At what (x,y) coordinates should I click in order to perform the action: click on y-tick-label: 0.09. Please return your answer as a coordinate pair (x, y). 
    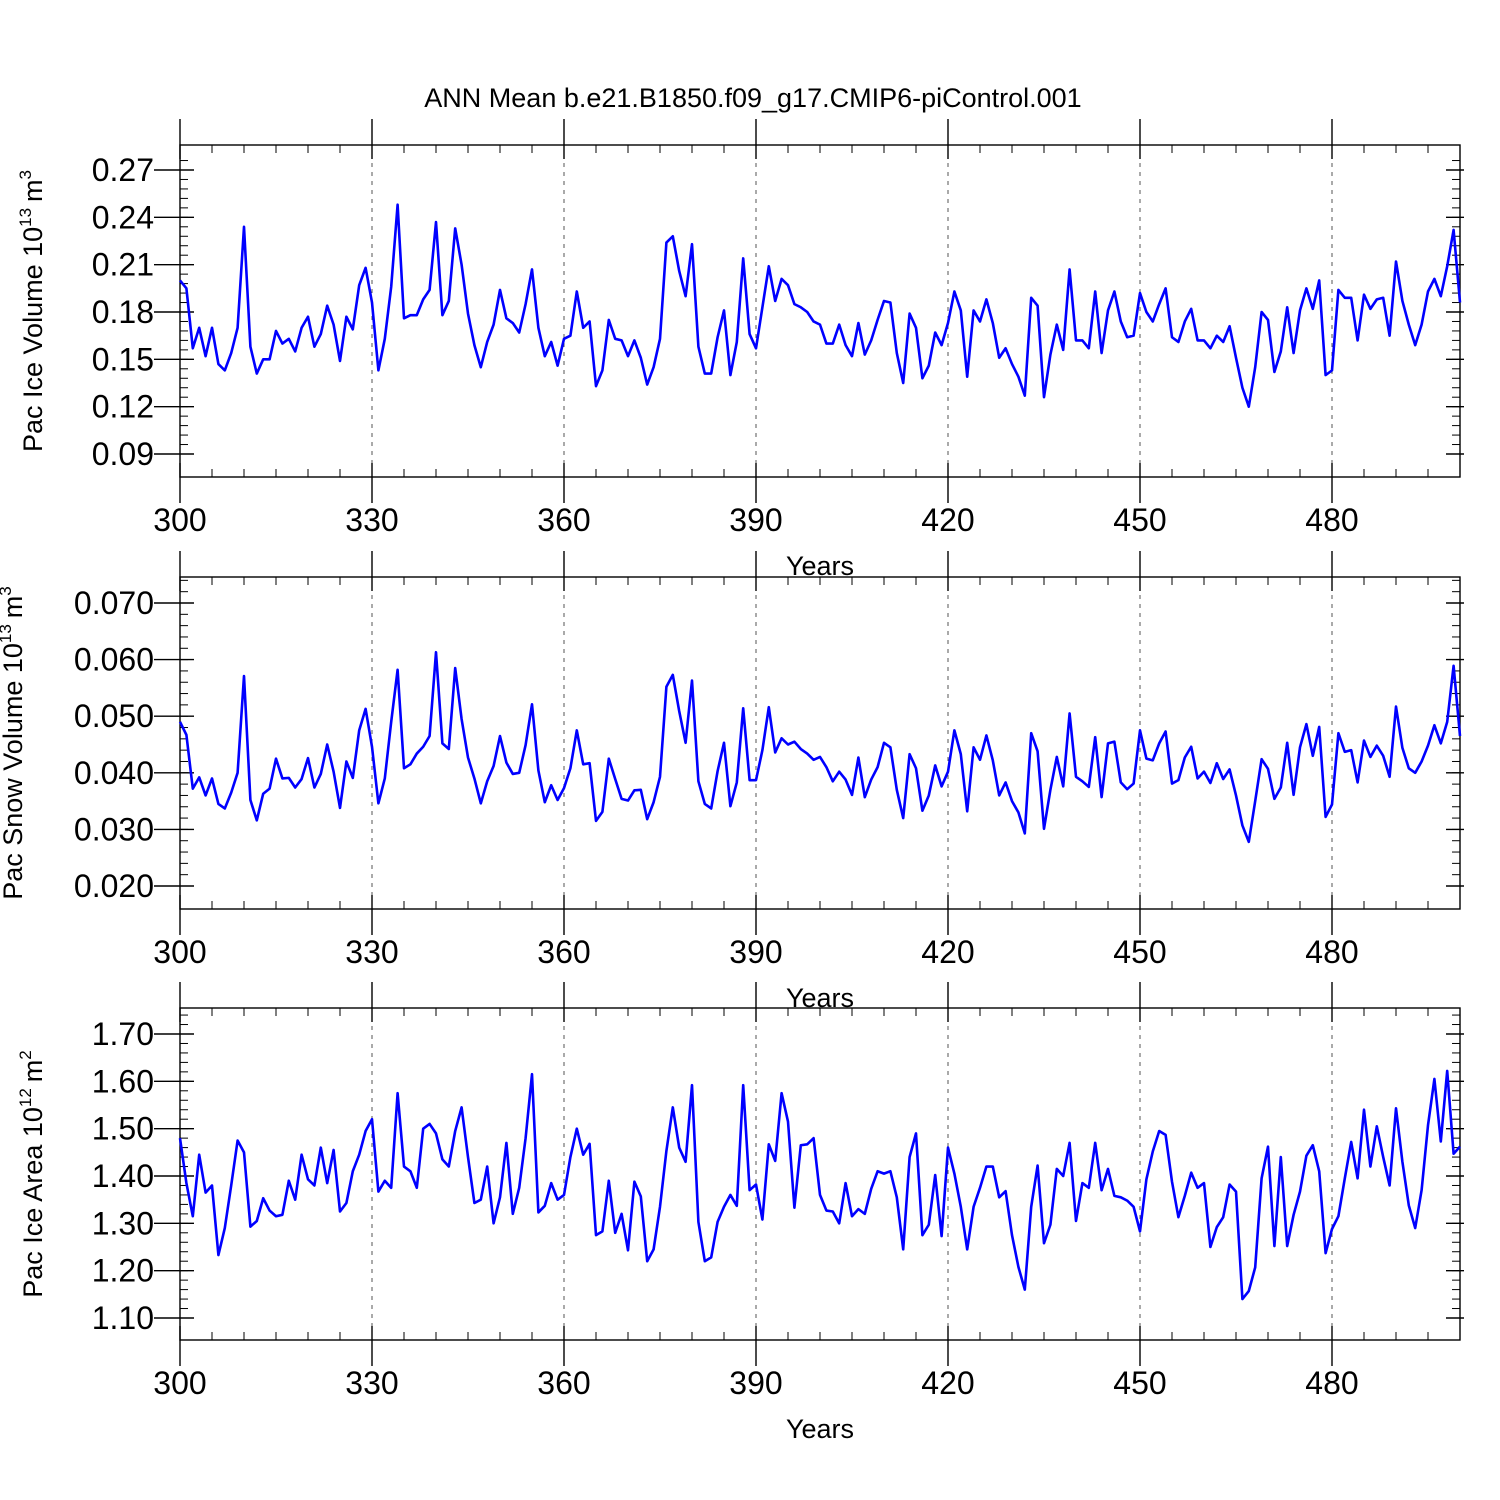
    Looking at the image, I should click on (123, 454).